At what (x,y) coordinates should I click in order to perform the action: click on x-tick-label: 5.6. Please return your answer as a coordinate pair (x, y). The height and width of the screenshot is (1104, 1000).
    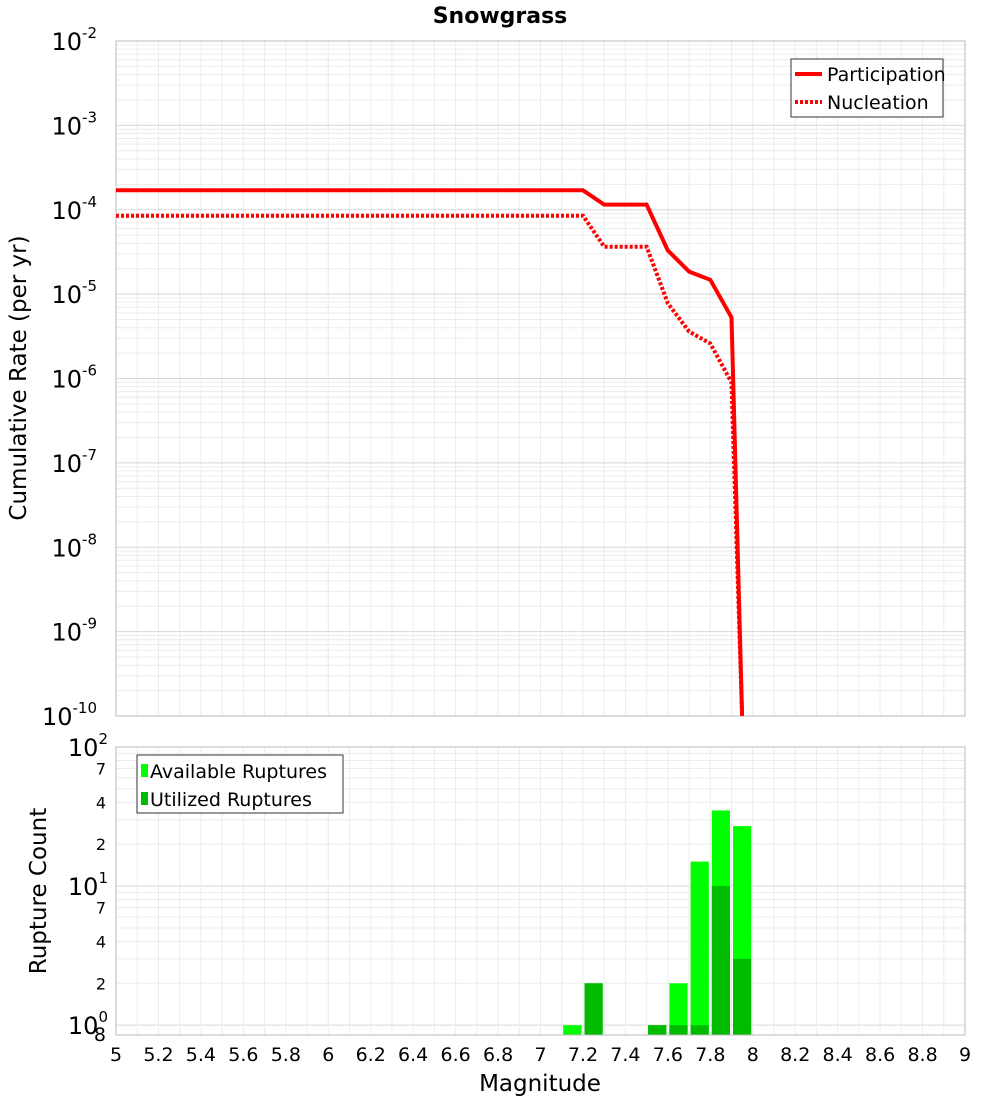
    Looking at the image, I should click on (243, 1055).